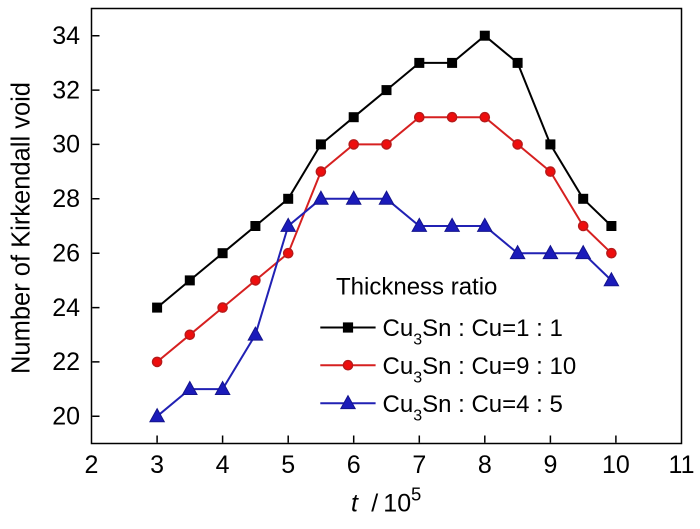  Describe the element at coordinates (92, 465) in the screenshot. I see `svg-text: 2` at that location.